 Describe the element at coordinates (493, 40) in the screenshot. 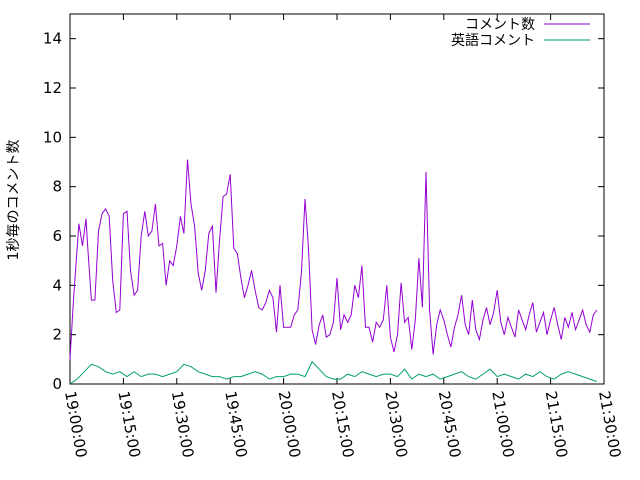

I see `legend-label-1: 英語コメント` at that location.